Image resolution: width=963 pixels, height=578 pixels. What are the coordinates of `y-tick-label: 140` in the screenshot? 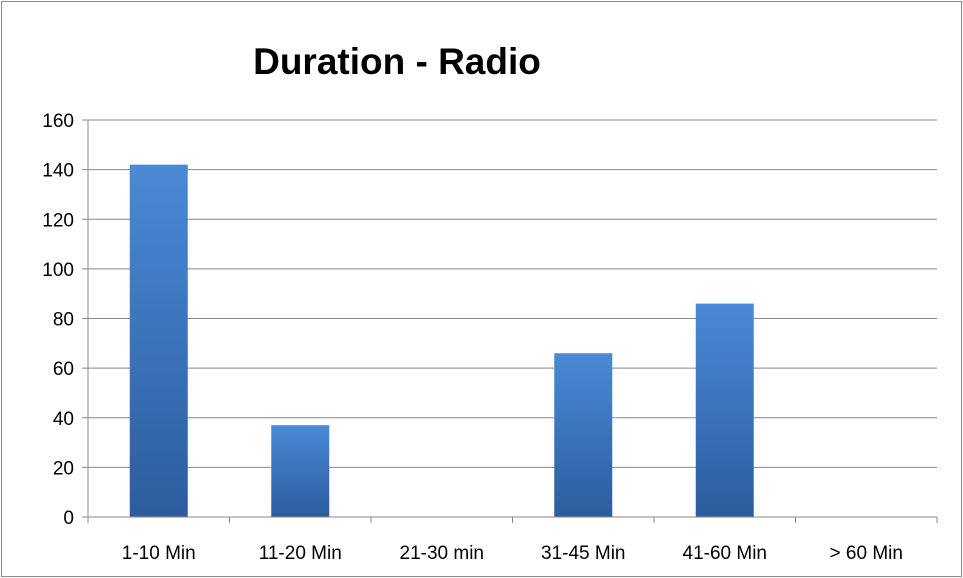 It's located at (58, 171).